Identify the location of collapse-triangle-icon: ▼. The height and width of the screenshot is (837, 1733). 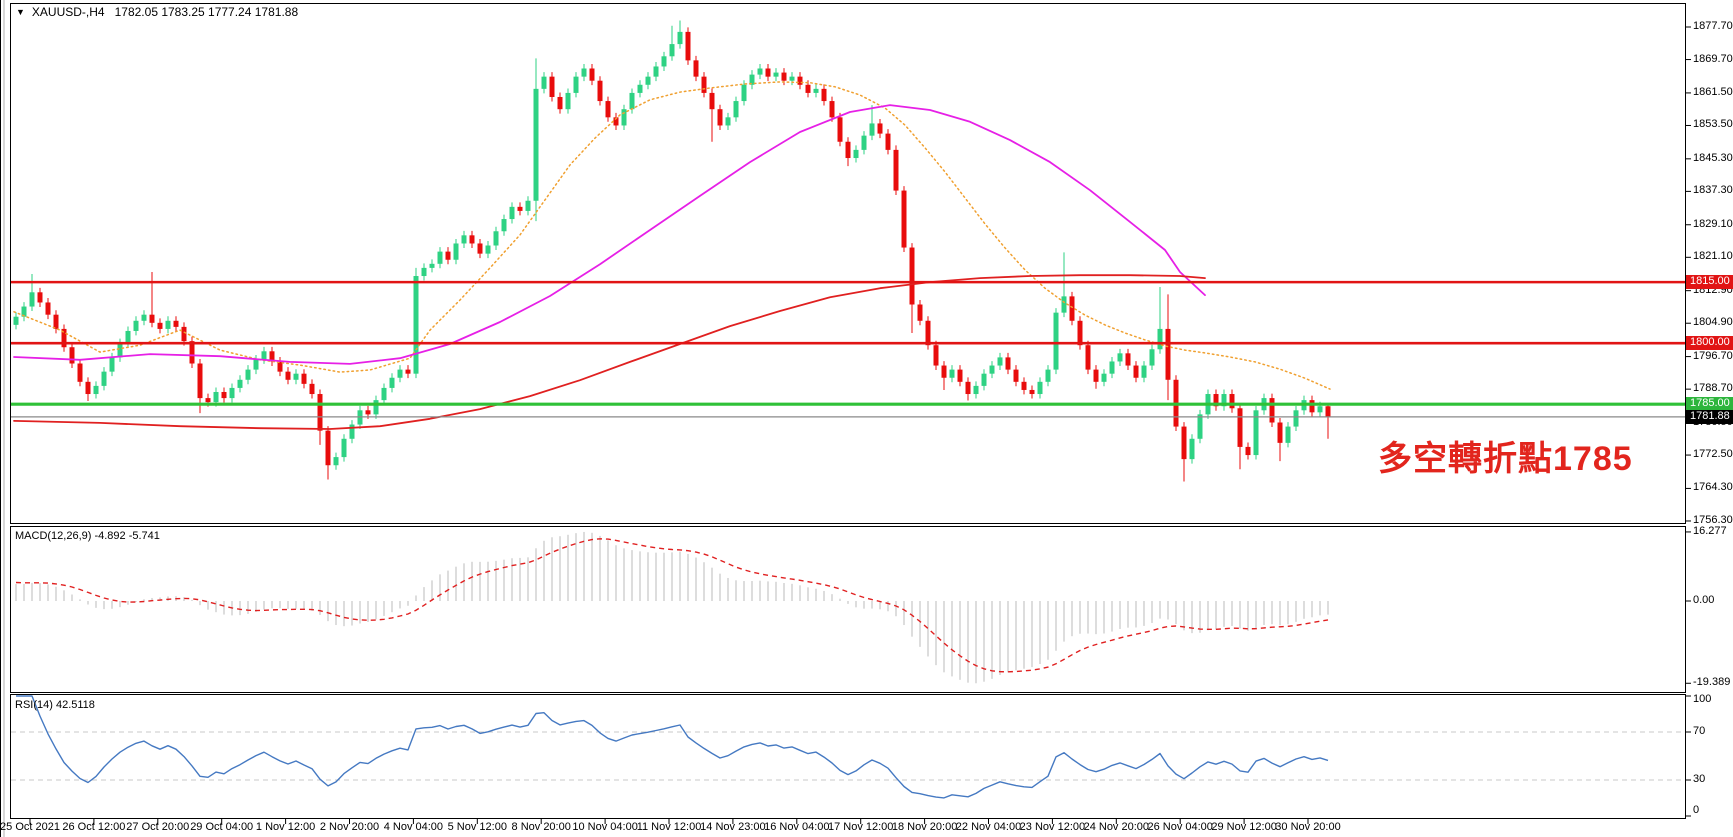
(20, 12).